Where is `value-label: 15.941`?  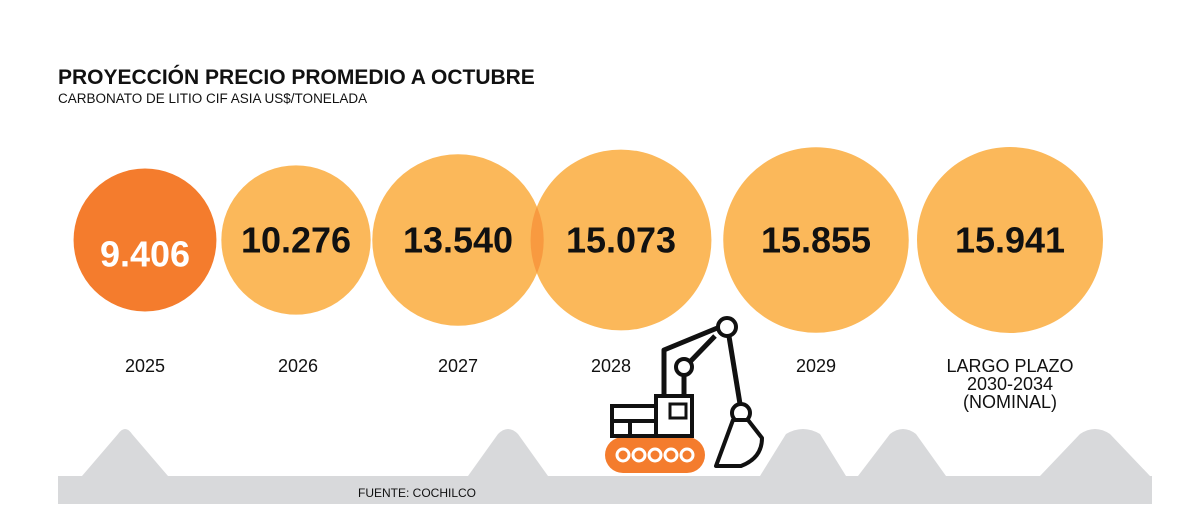
value-label: 15.941 is located at coordinates (1010, 240).